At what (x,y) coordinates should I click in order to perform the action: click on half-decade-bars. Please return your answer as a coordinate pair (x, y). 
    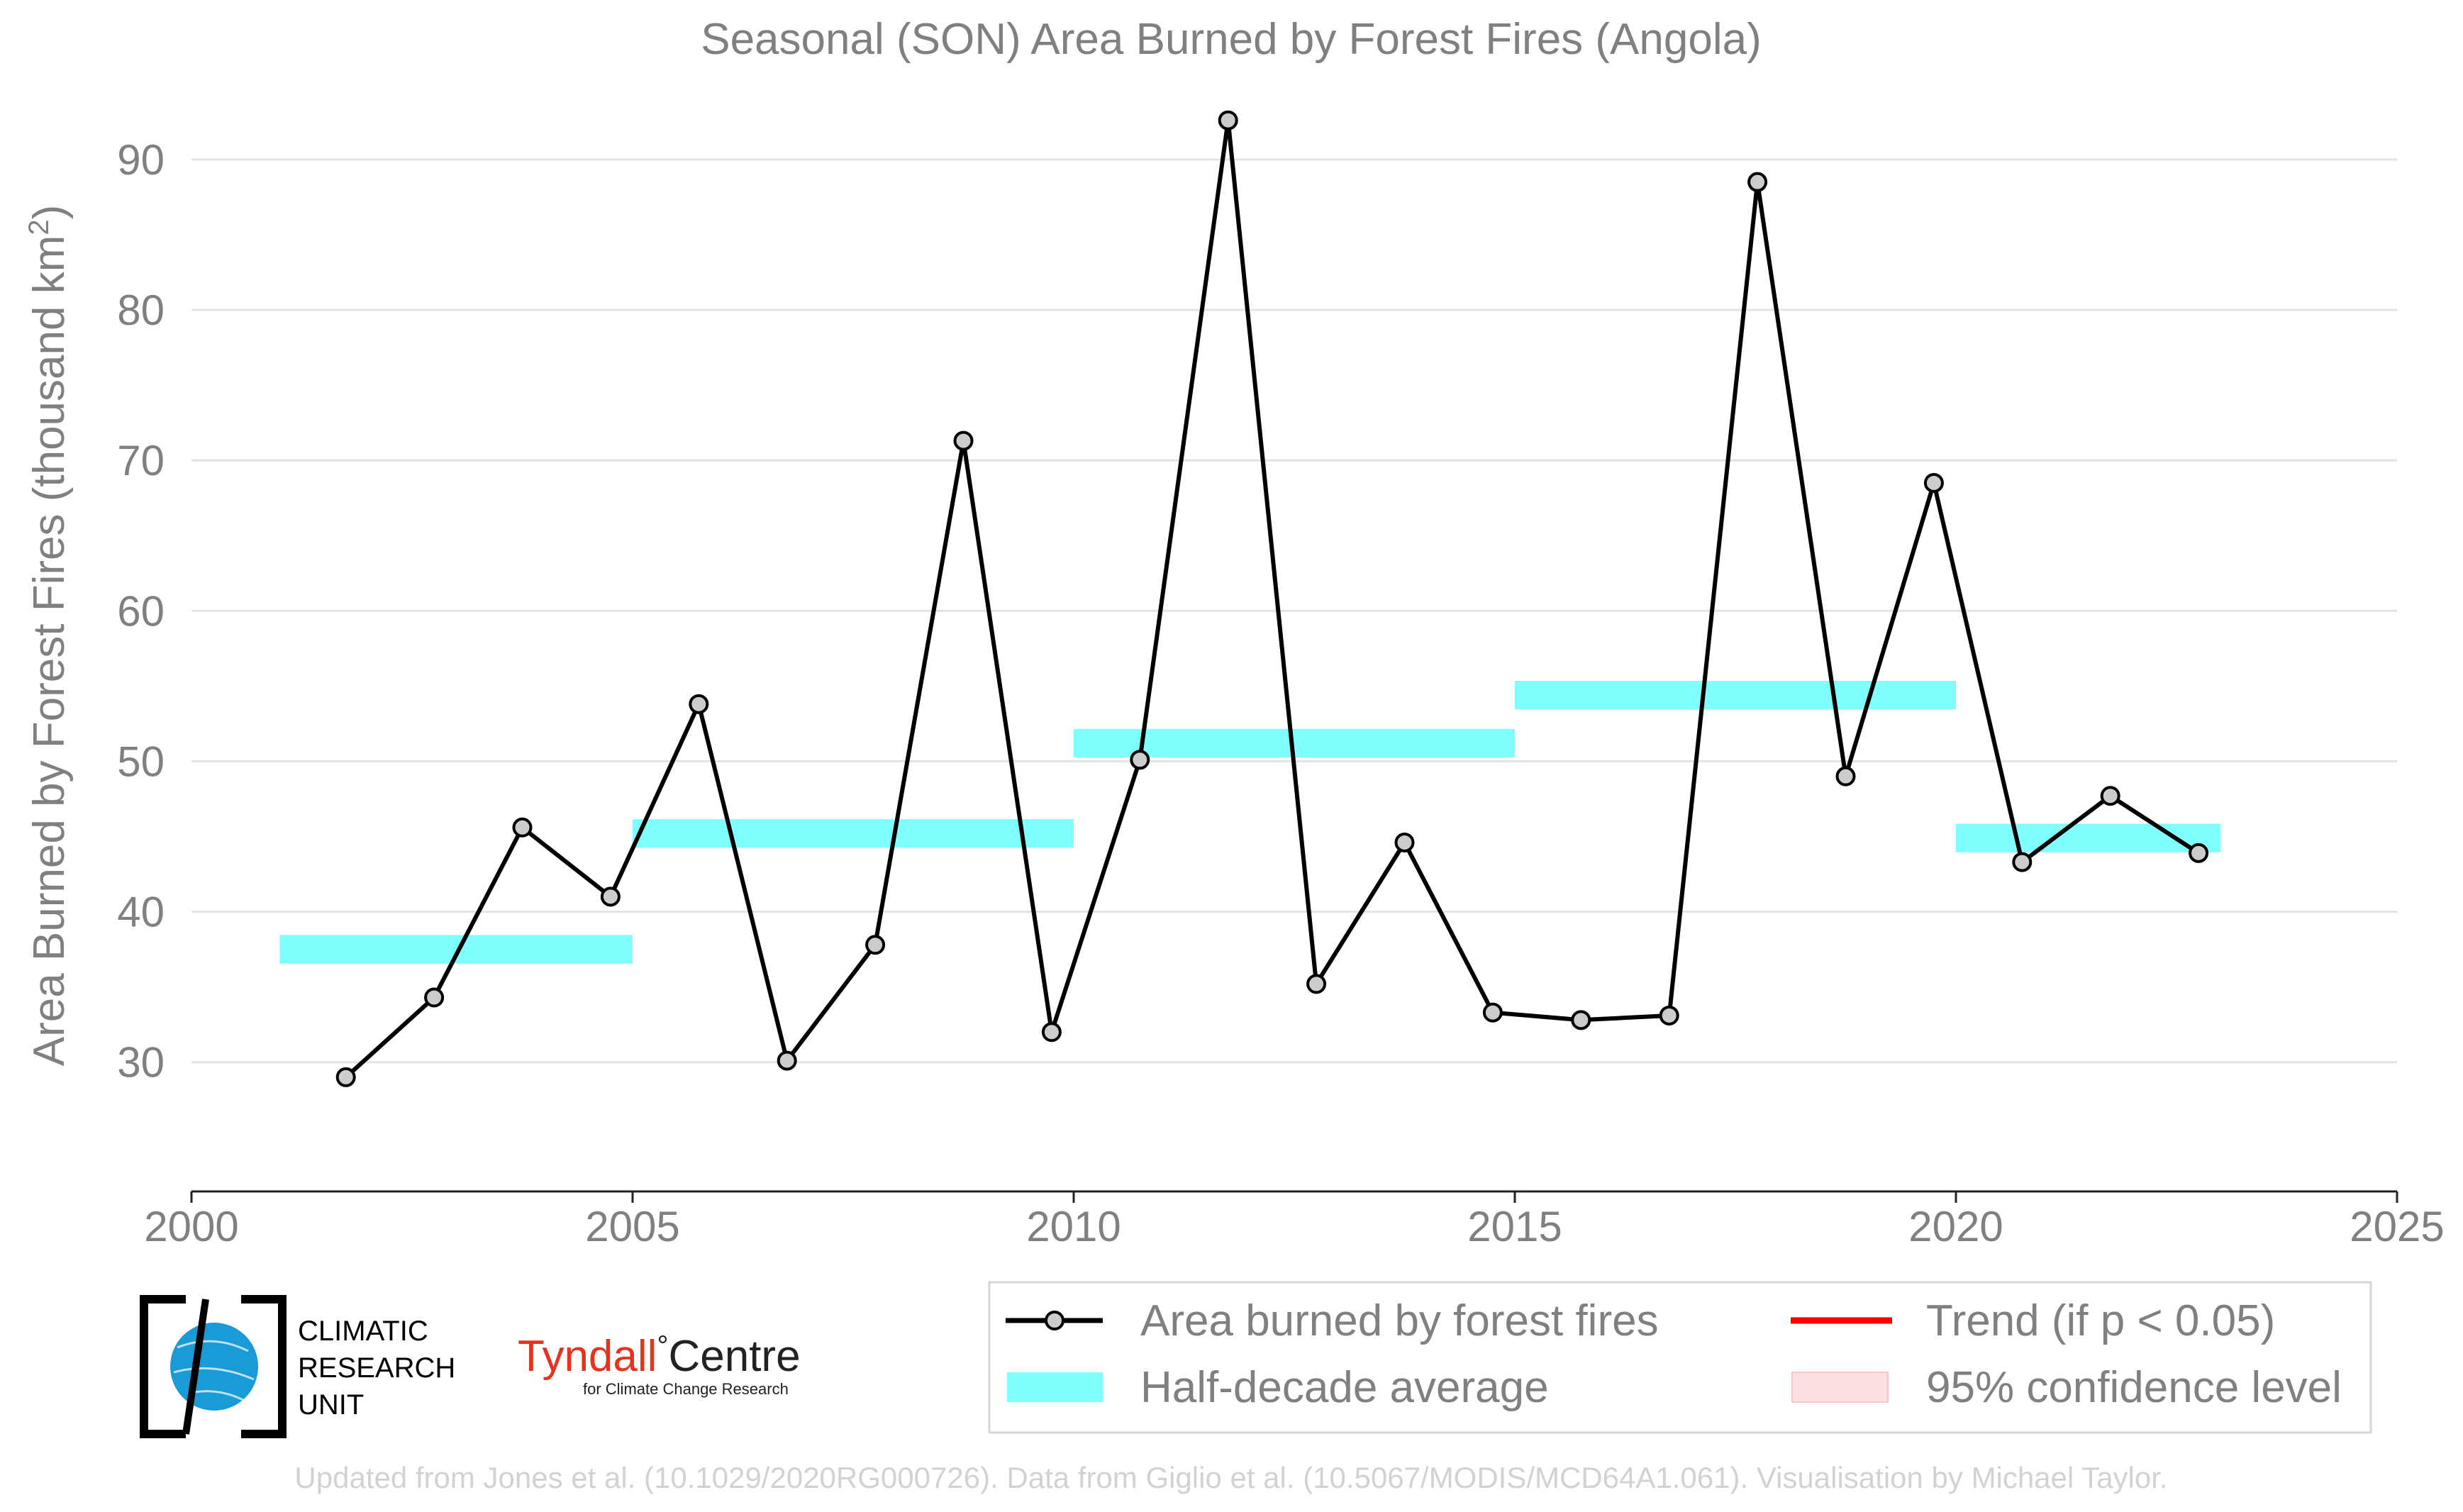
    Looking at the image, I should click on (1250, 822).